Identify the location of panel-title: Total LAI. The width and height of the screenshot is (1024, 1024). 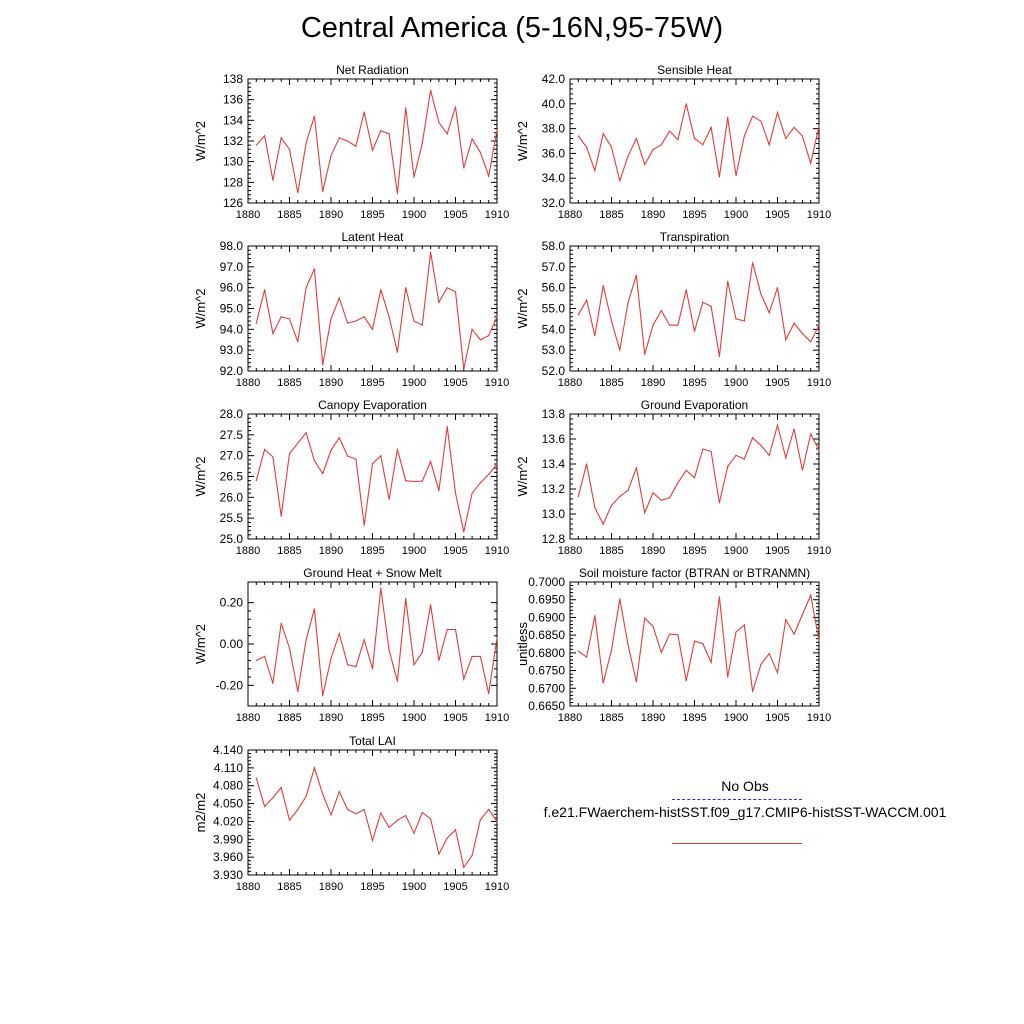
(372, 741).